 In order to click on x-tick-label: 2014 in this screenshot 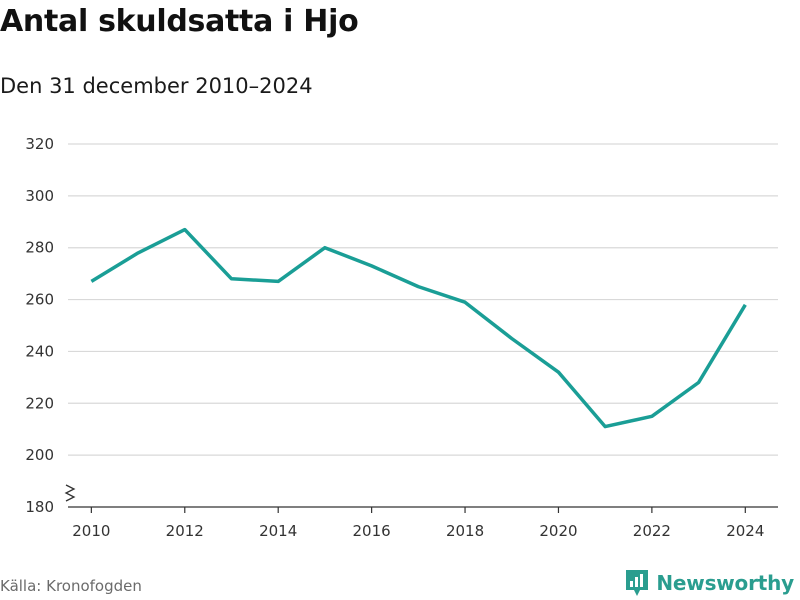, I will do `click(278, 531)`.